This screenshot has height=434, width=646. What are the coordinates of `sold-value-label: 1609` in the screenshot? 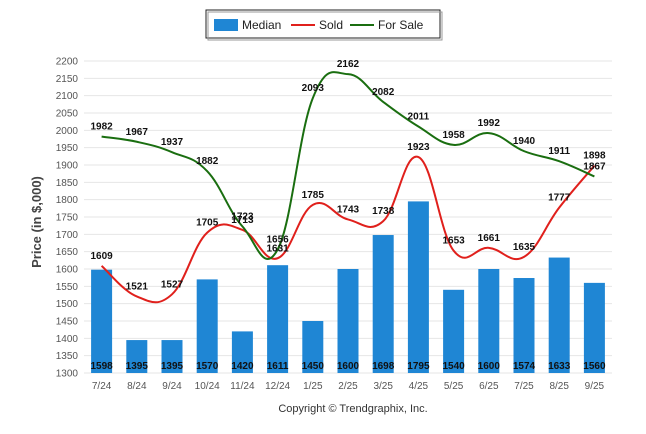 It's located at (101, 256).